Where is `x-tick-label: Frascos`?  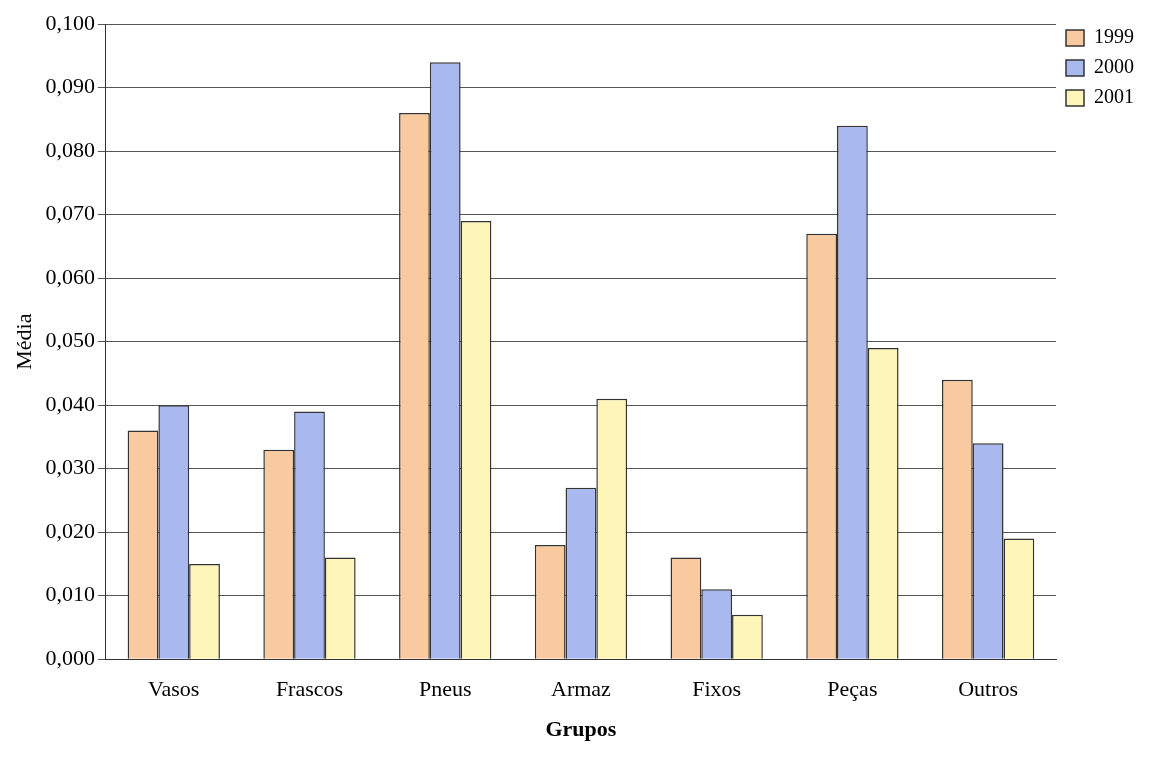 x-tick-label: Frascos is located at coordinates (309, 689).